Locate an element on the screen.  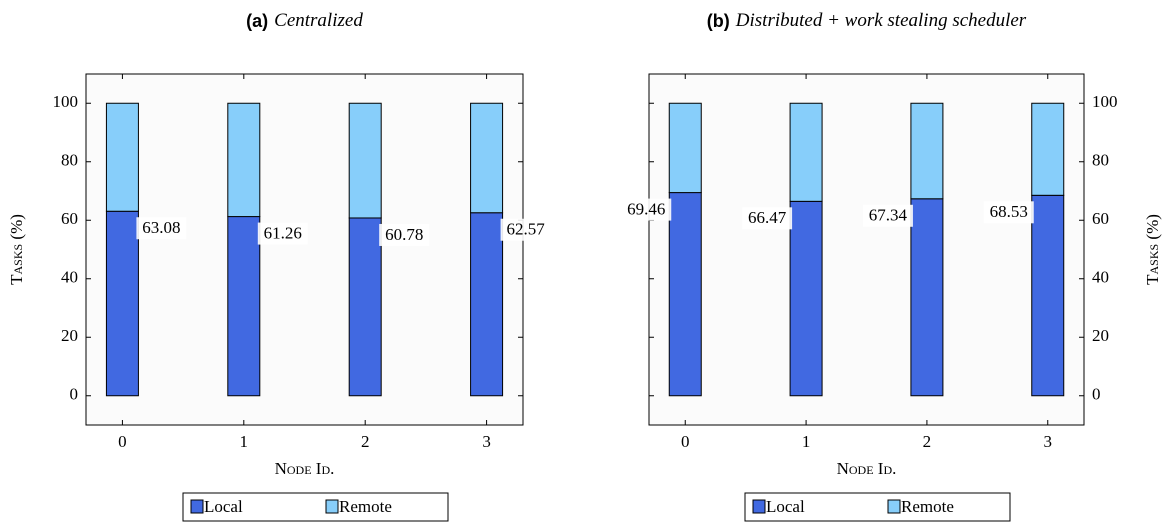
data-label: 63.08 is located at coordinates (161, 227).